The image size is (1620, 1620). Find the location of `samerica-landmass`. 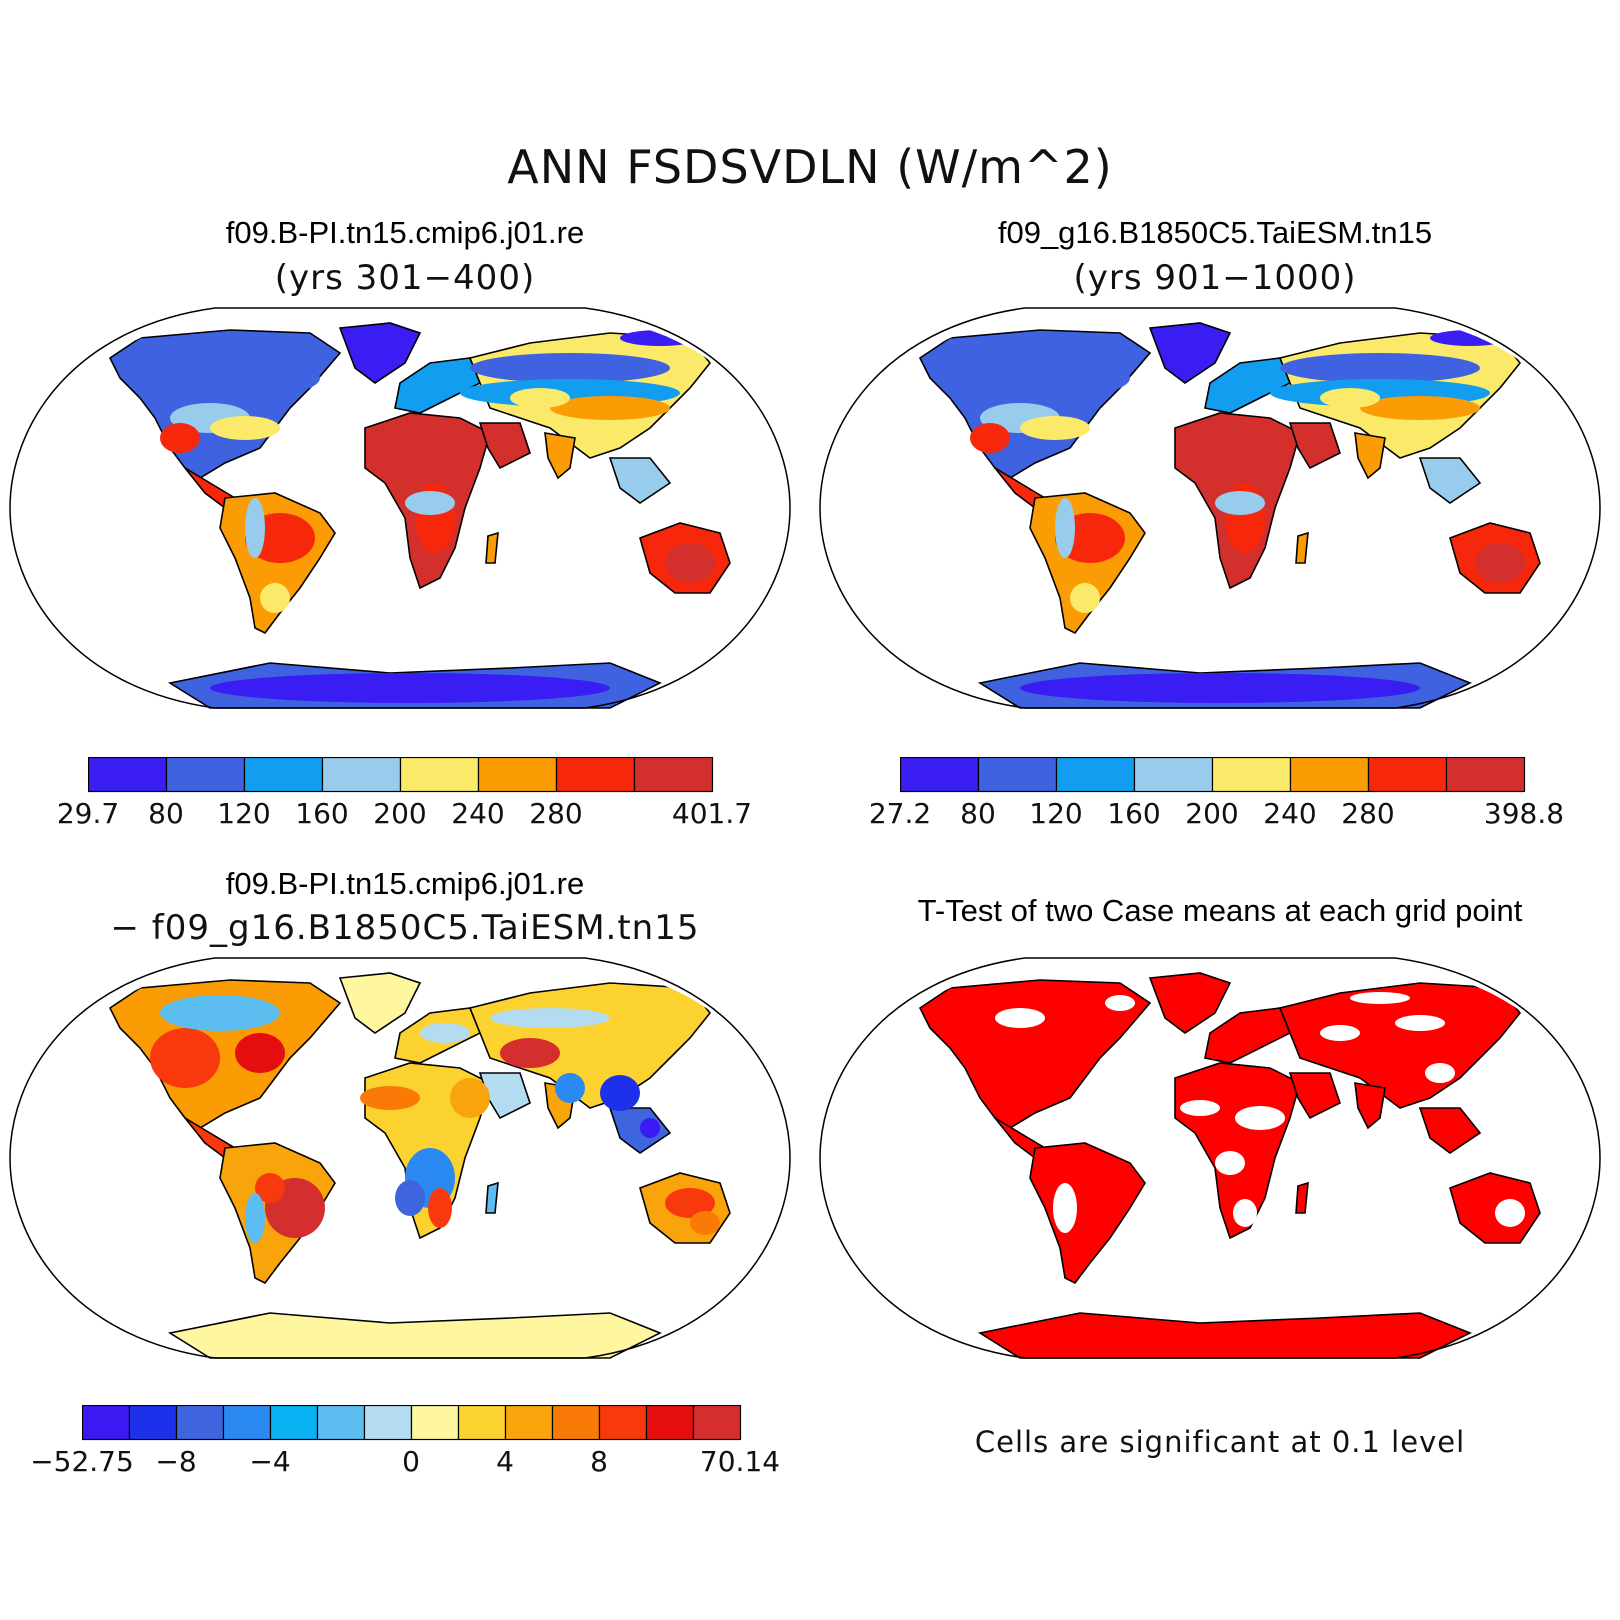

samerica-landmass is located at coordinates (1087, 1213).